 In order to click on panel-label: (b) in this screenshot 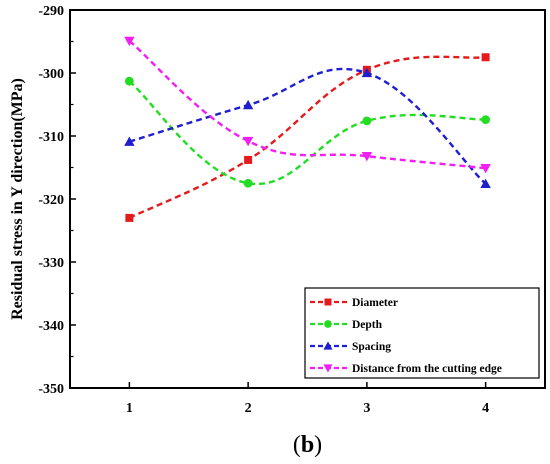, I will do `click(307, 445)`.